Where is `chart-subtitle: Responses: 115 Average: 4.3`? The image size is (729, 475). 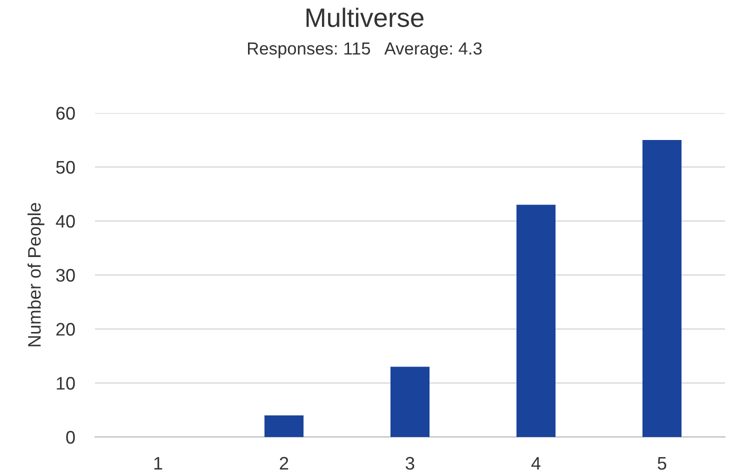 chart-subtitle: Responses: 115 Average: 4.3 is located at coordinates (365, 50).